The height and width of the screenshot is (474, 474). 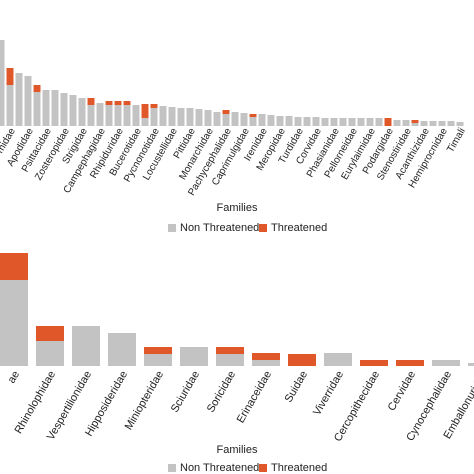 I want to click on x-tick-label: Erinaceidae, so click(x=254, y=397).